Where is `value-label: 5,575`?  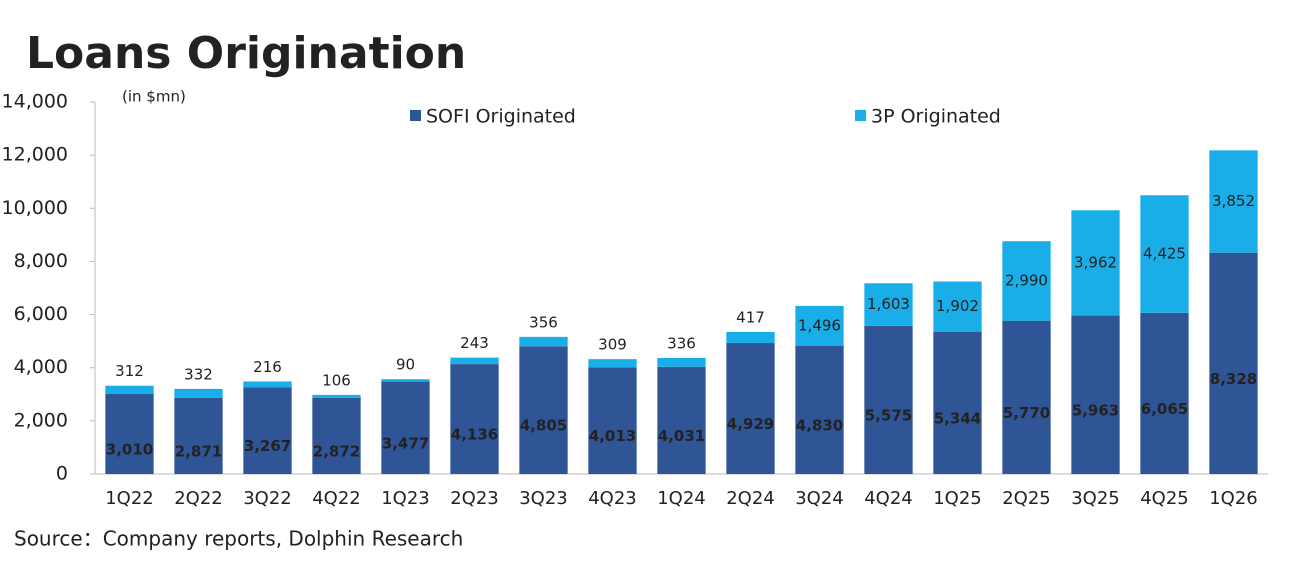
value-label: 5,575 is located at coordinates (888, 415).